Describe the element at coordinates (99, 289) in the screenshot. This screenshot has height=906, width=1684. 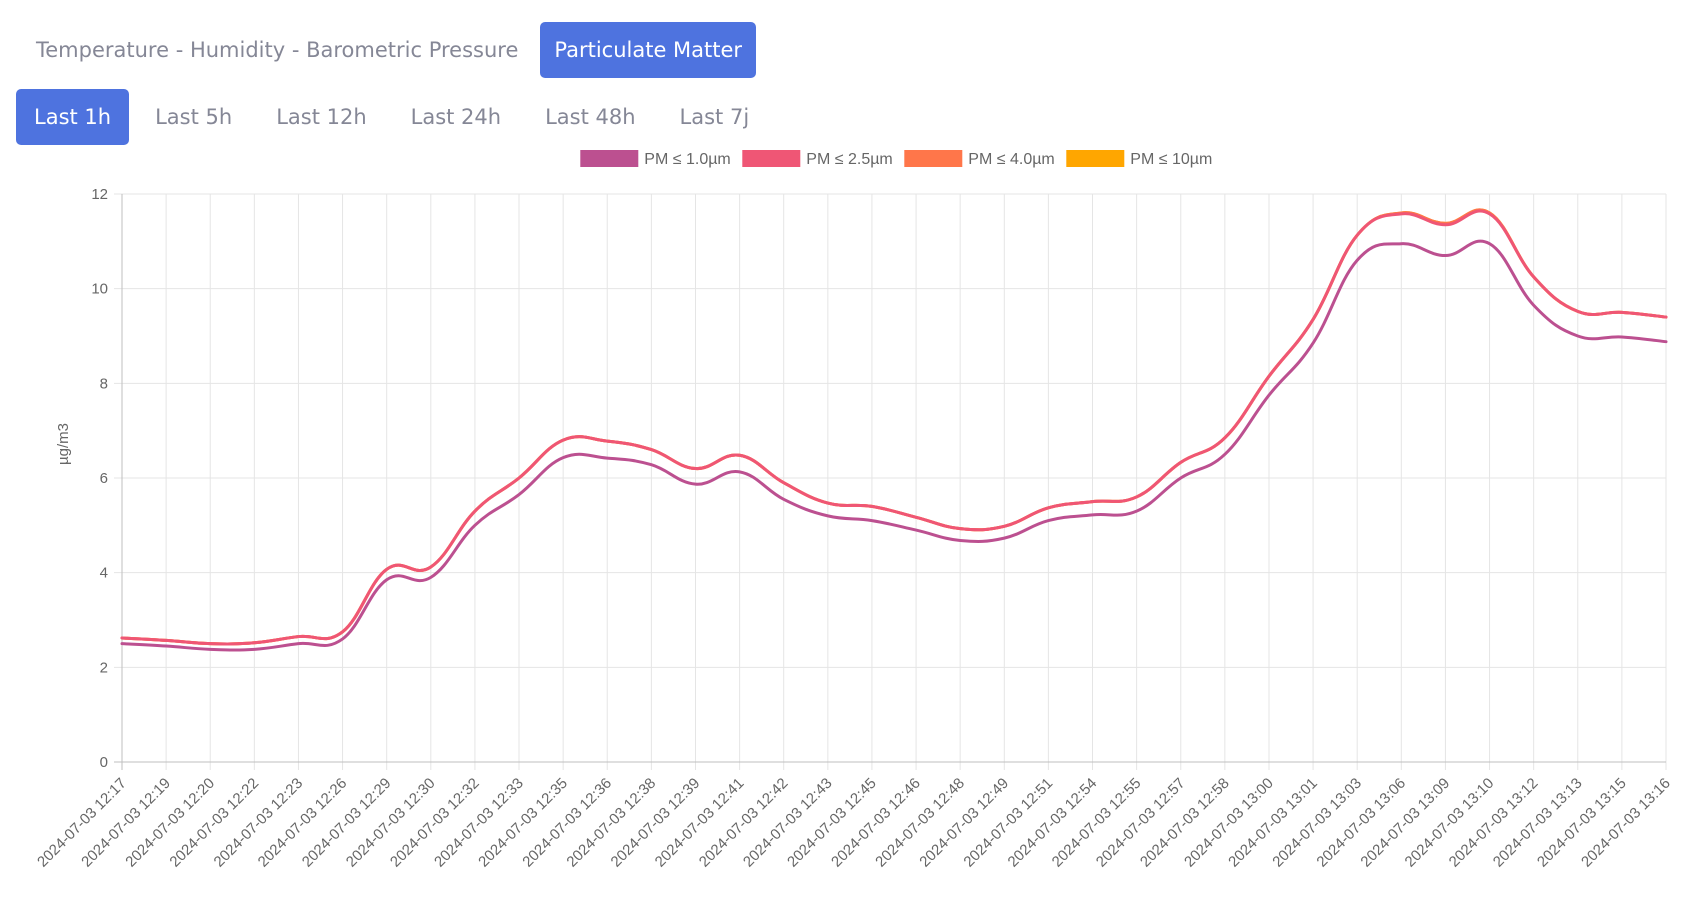
I see `y-tick-label: 10` at that location.